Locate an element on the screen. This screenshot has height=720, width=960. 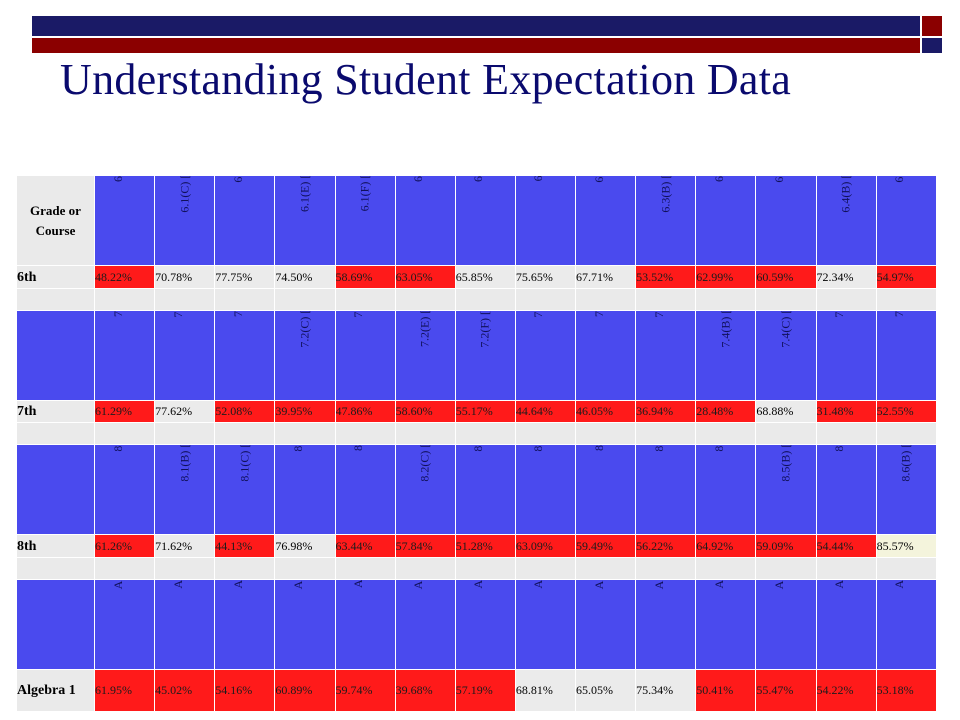
expectation-code: 6.1(B) [R] is located at coordinates (124, 206).